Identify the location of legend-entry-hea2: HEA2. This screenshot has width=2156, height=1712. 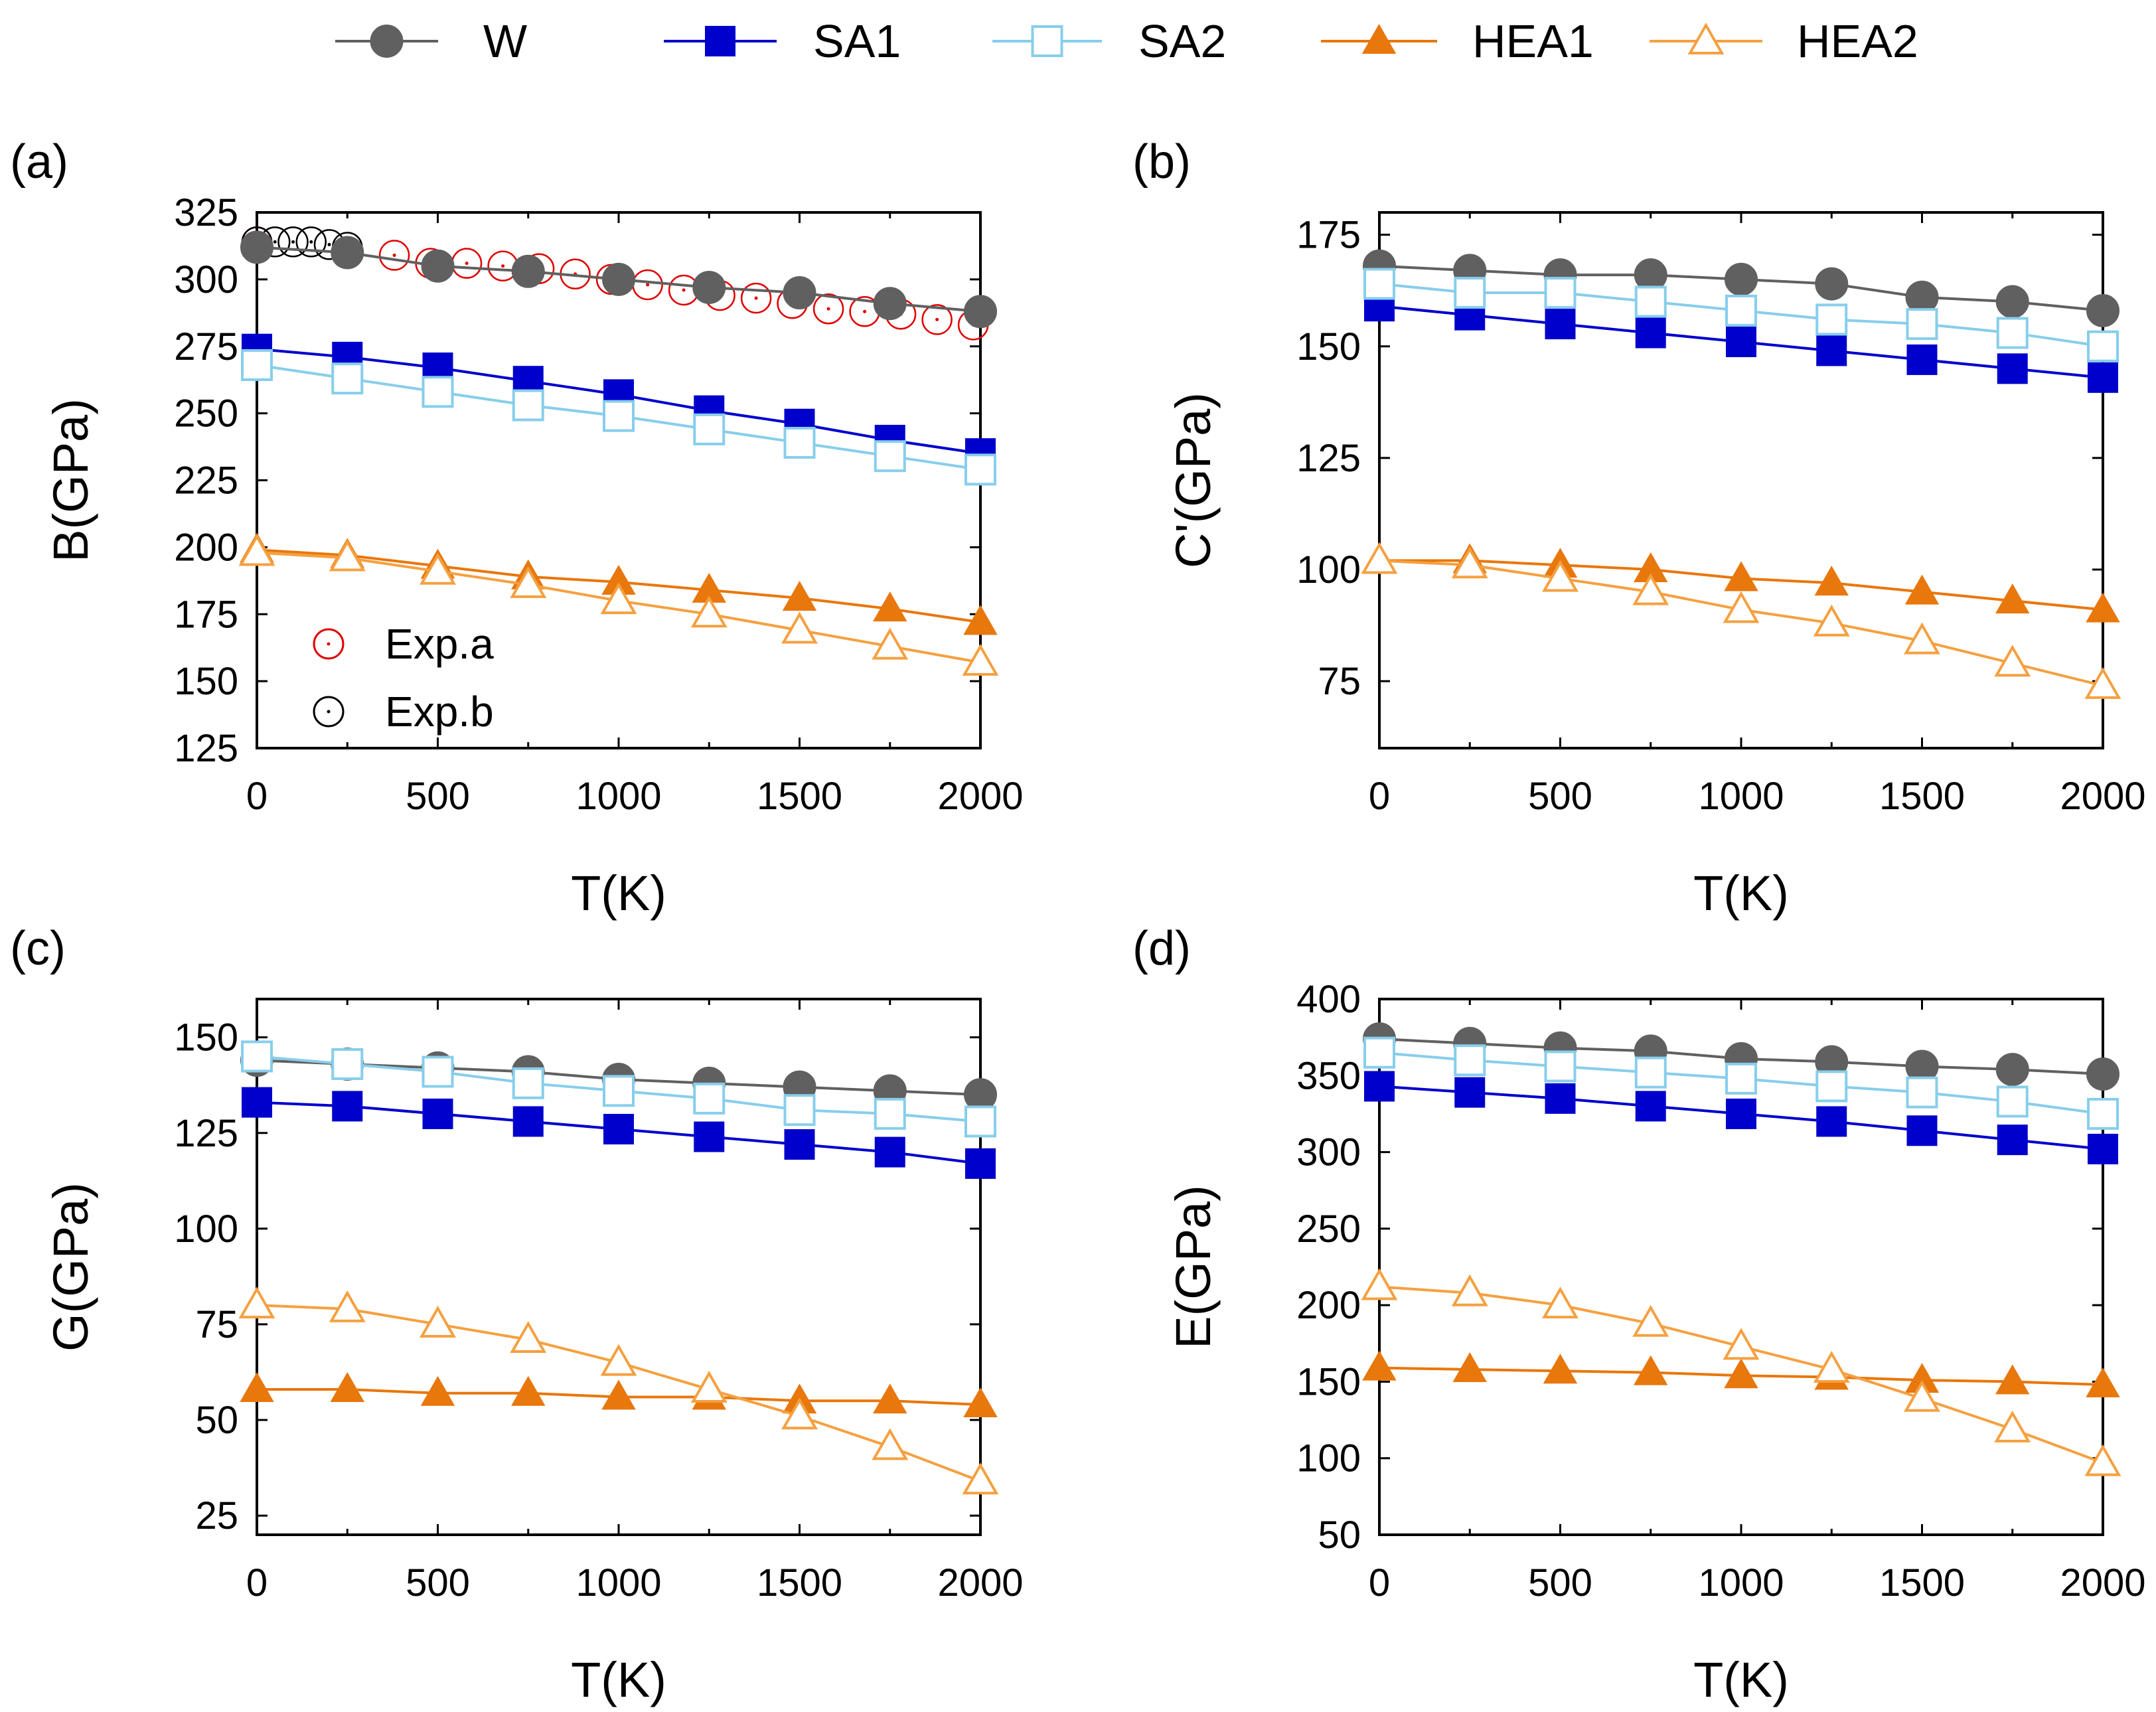
(1784, 41).